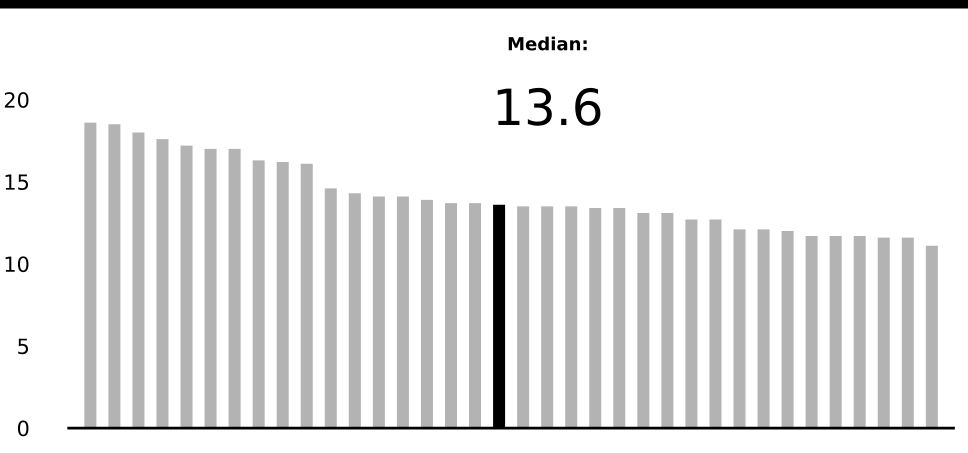 The image size is (968, 453). I want to click on y-tick-label: 20, so click(16, 100).